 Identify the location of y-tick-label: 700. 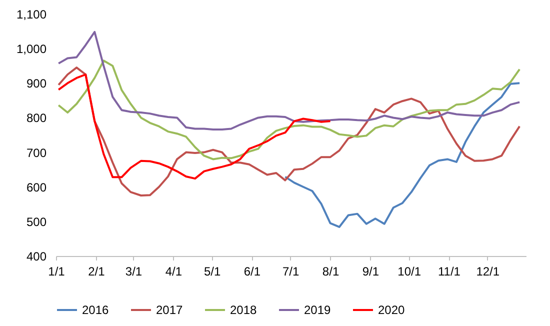
(36, 153).